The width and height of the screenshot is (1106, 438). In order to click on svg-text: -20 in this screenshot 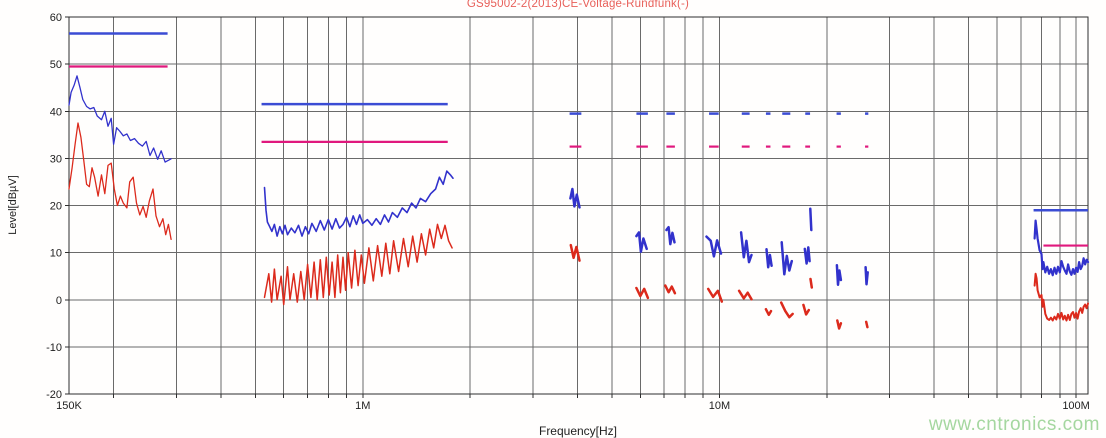, I will do `click(54, 395)`.